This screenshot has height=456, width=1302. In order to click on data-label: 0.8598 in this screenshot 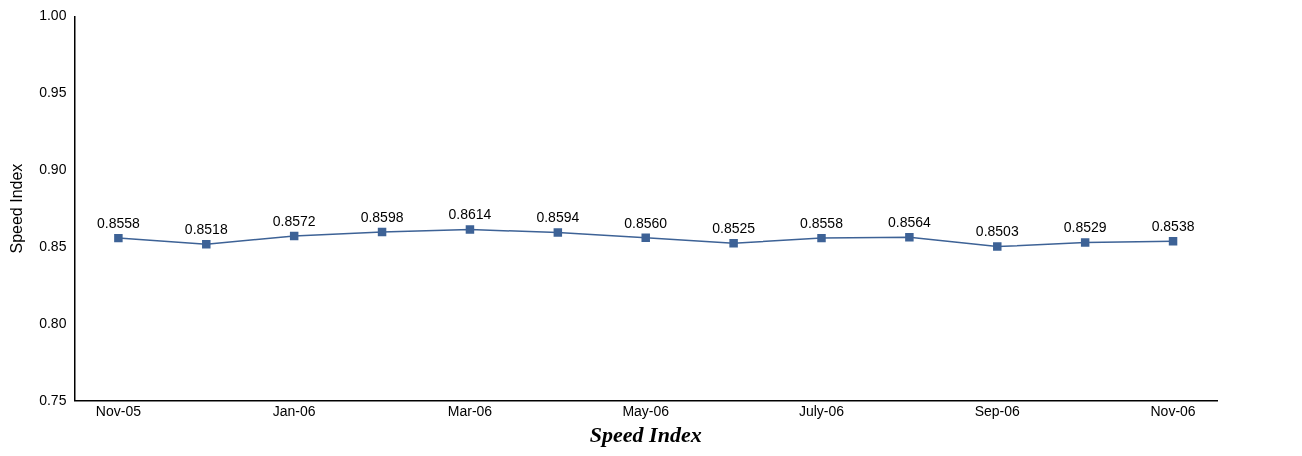, I will do `click(382, 216)`.